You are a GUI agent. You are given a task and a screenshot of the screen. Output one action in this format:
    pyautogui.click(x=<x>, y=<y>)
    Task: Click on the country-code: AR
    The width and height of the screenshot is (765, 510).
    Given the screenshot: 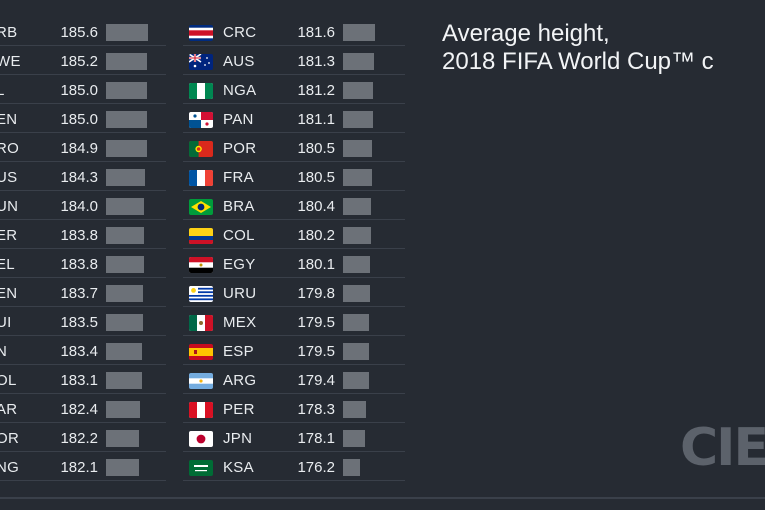 What is the action you would take?
    pyautogui.click(x=9, y=409)
    